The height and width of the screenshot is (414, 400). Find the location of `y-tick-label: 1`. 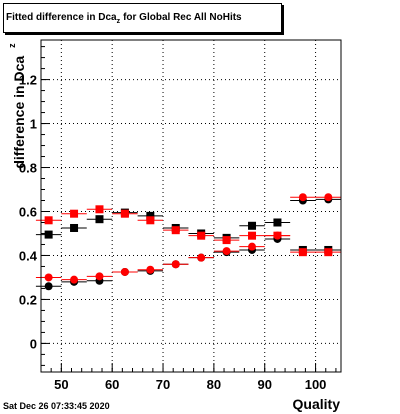

y-tick-label: 1 is located at coordinates (33, 124).